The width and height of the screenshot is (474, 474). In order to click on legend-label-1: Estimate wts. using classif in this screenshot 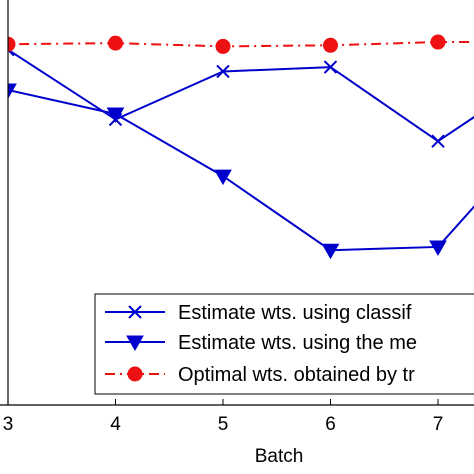, I will do `click(295, 313)`.